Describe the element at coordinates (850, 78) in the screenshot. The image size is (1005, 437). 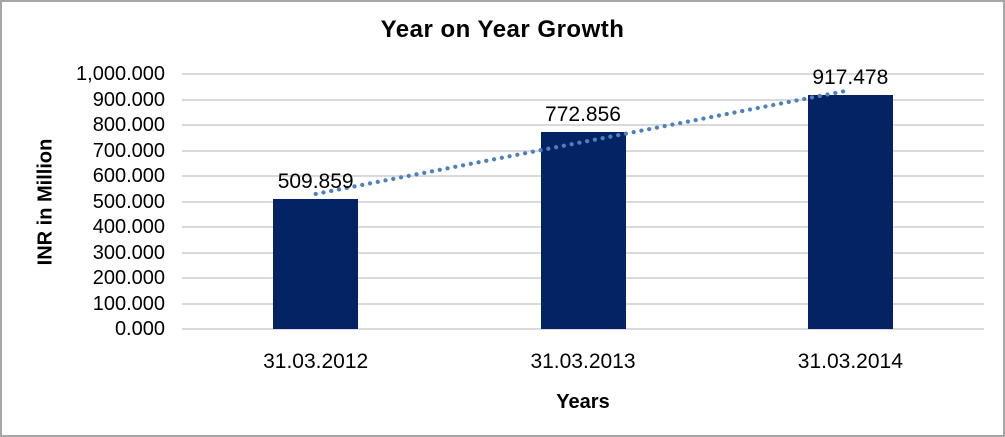
I see `bar-value-label: 917.478` at that location.